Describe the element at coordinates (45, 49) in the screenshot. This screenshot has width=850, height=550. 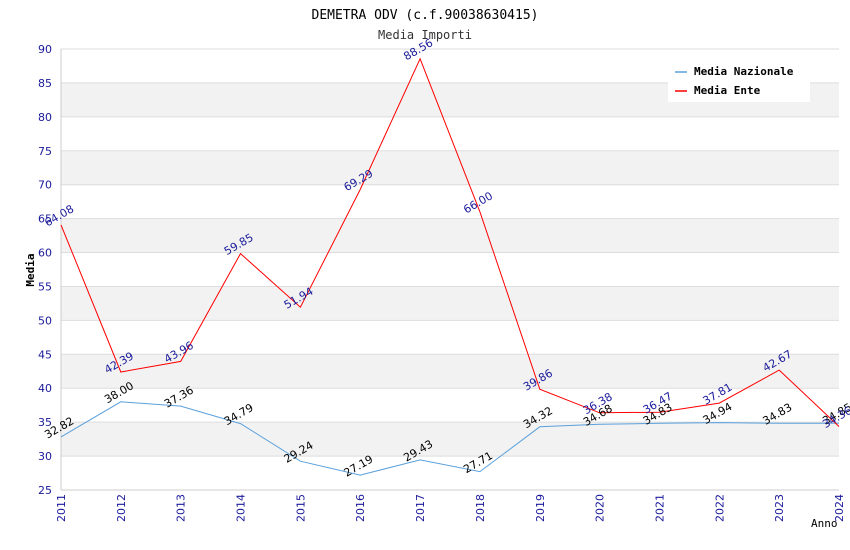
I see `y-tick-label-90: 90` at that location.